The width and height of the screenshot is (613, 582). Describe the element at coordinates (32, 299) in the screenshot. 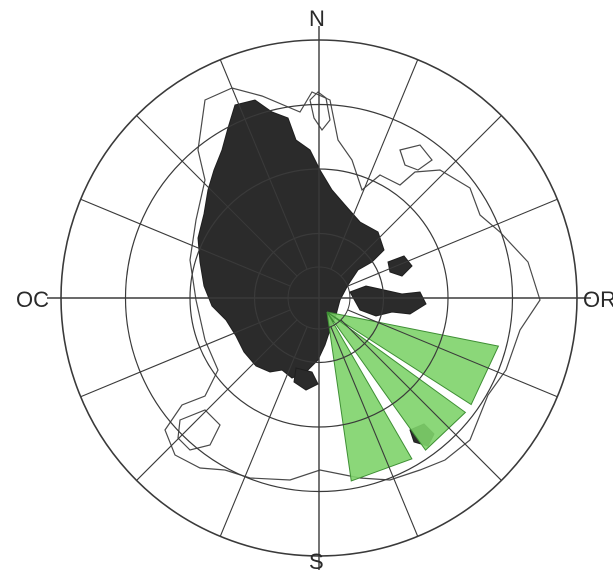

I see `west-label: OC` at that location.